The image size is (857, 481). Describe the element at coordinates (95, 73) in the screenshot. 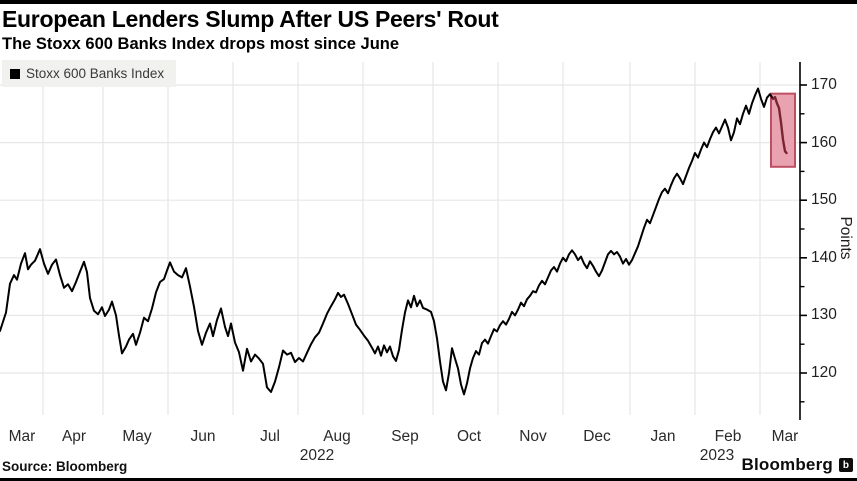

I see `legend-series-label: Stoxx 600 Banks Index` at that location.